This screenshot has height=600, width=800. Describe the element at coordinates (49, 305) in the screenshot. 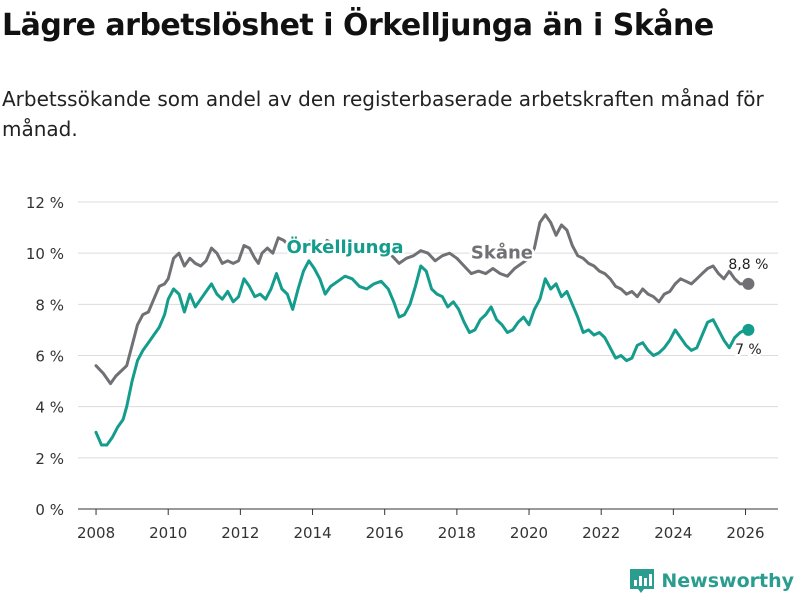

I see `y-tick-label: 8 %` at that location.